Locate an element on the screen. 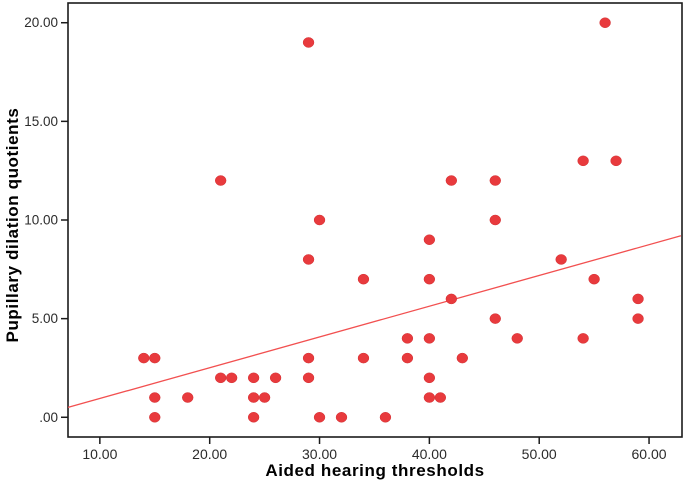 The width and height of the screenshot is (685, 486). y-tick-label: 10.00 is located at coordinates (41, 220).